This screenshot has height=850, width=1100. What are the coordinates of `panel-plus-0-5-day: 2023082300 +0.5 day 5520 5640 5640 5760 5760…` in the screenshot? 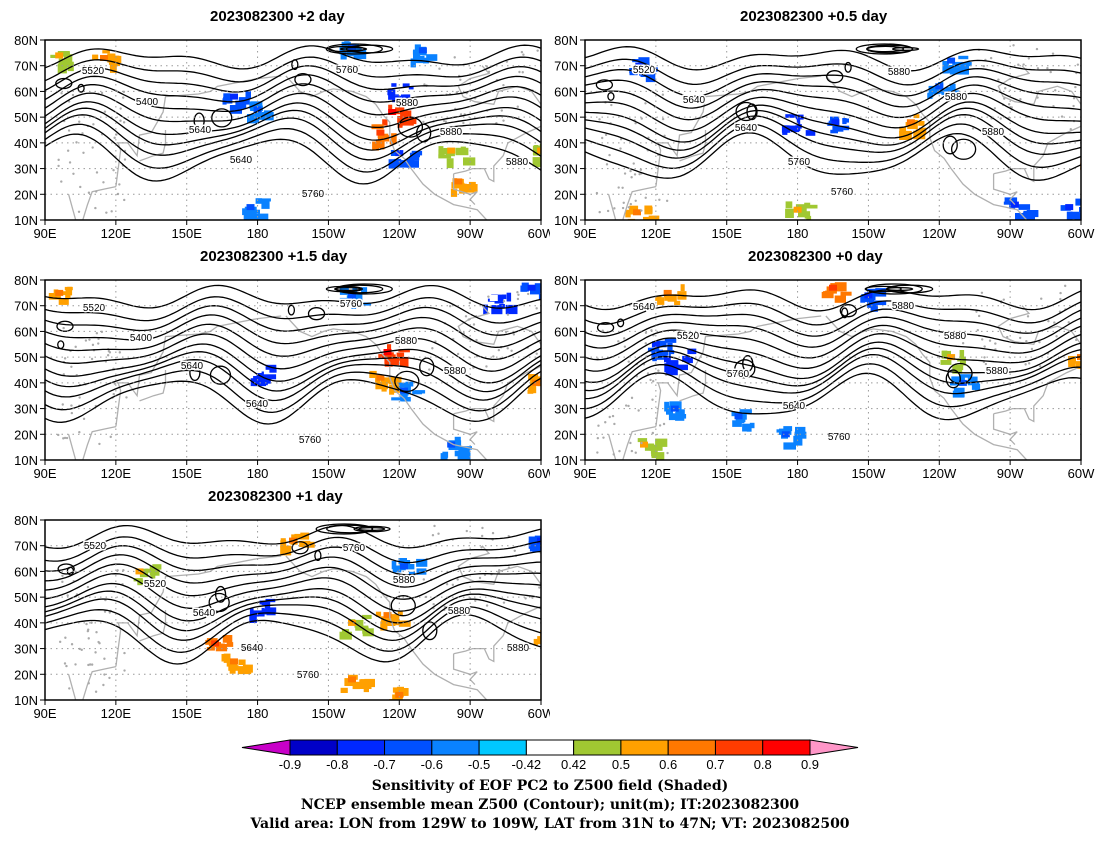 It's located at (820, 122).